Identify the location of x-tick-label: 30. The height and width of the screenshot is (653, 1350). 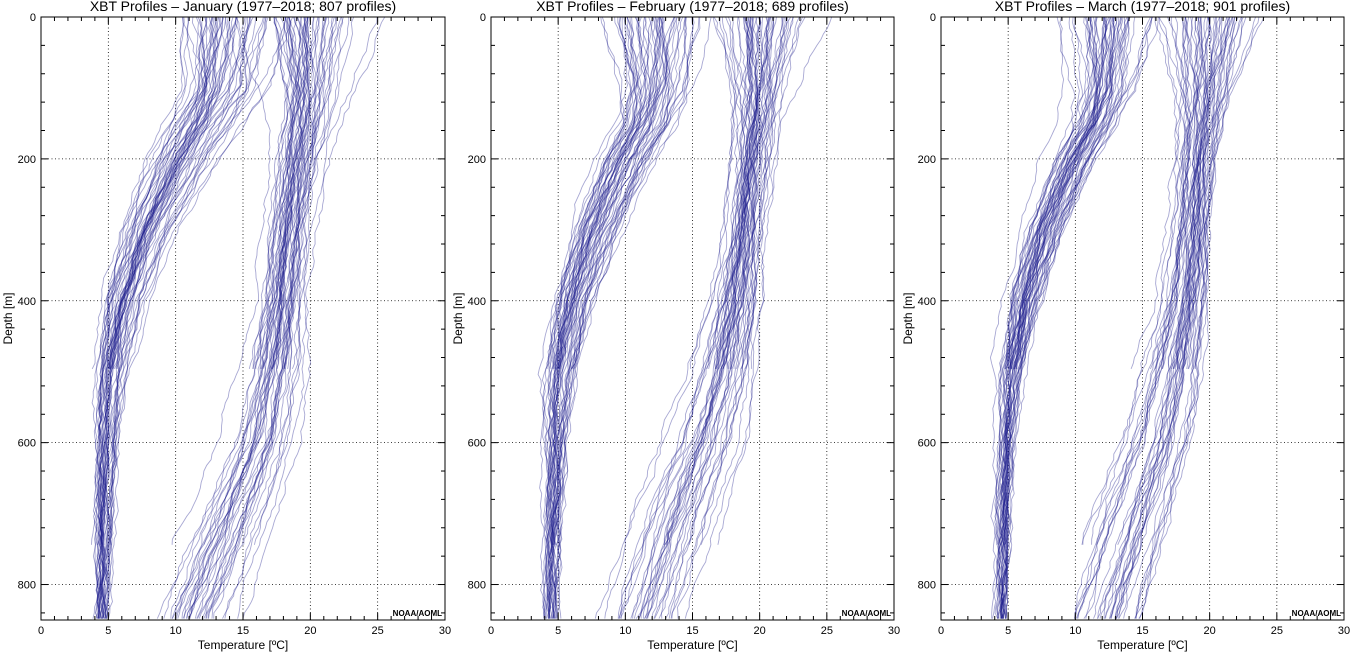
(445, 631).